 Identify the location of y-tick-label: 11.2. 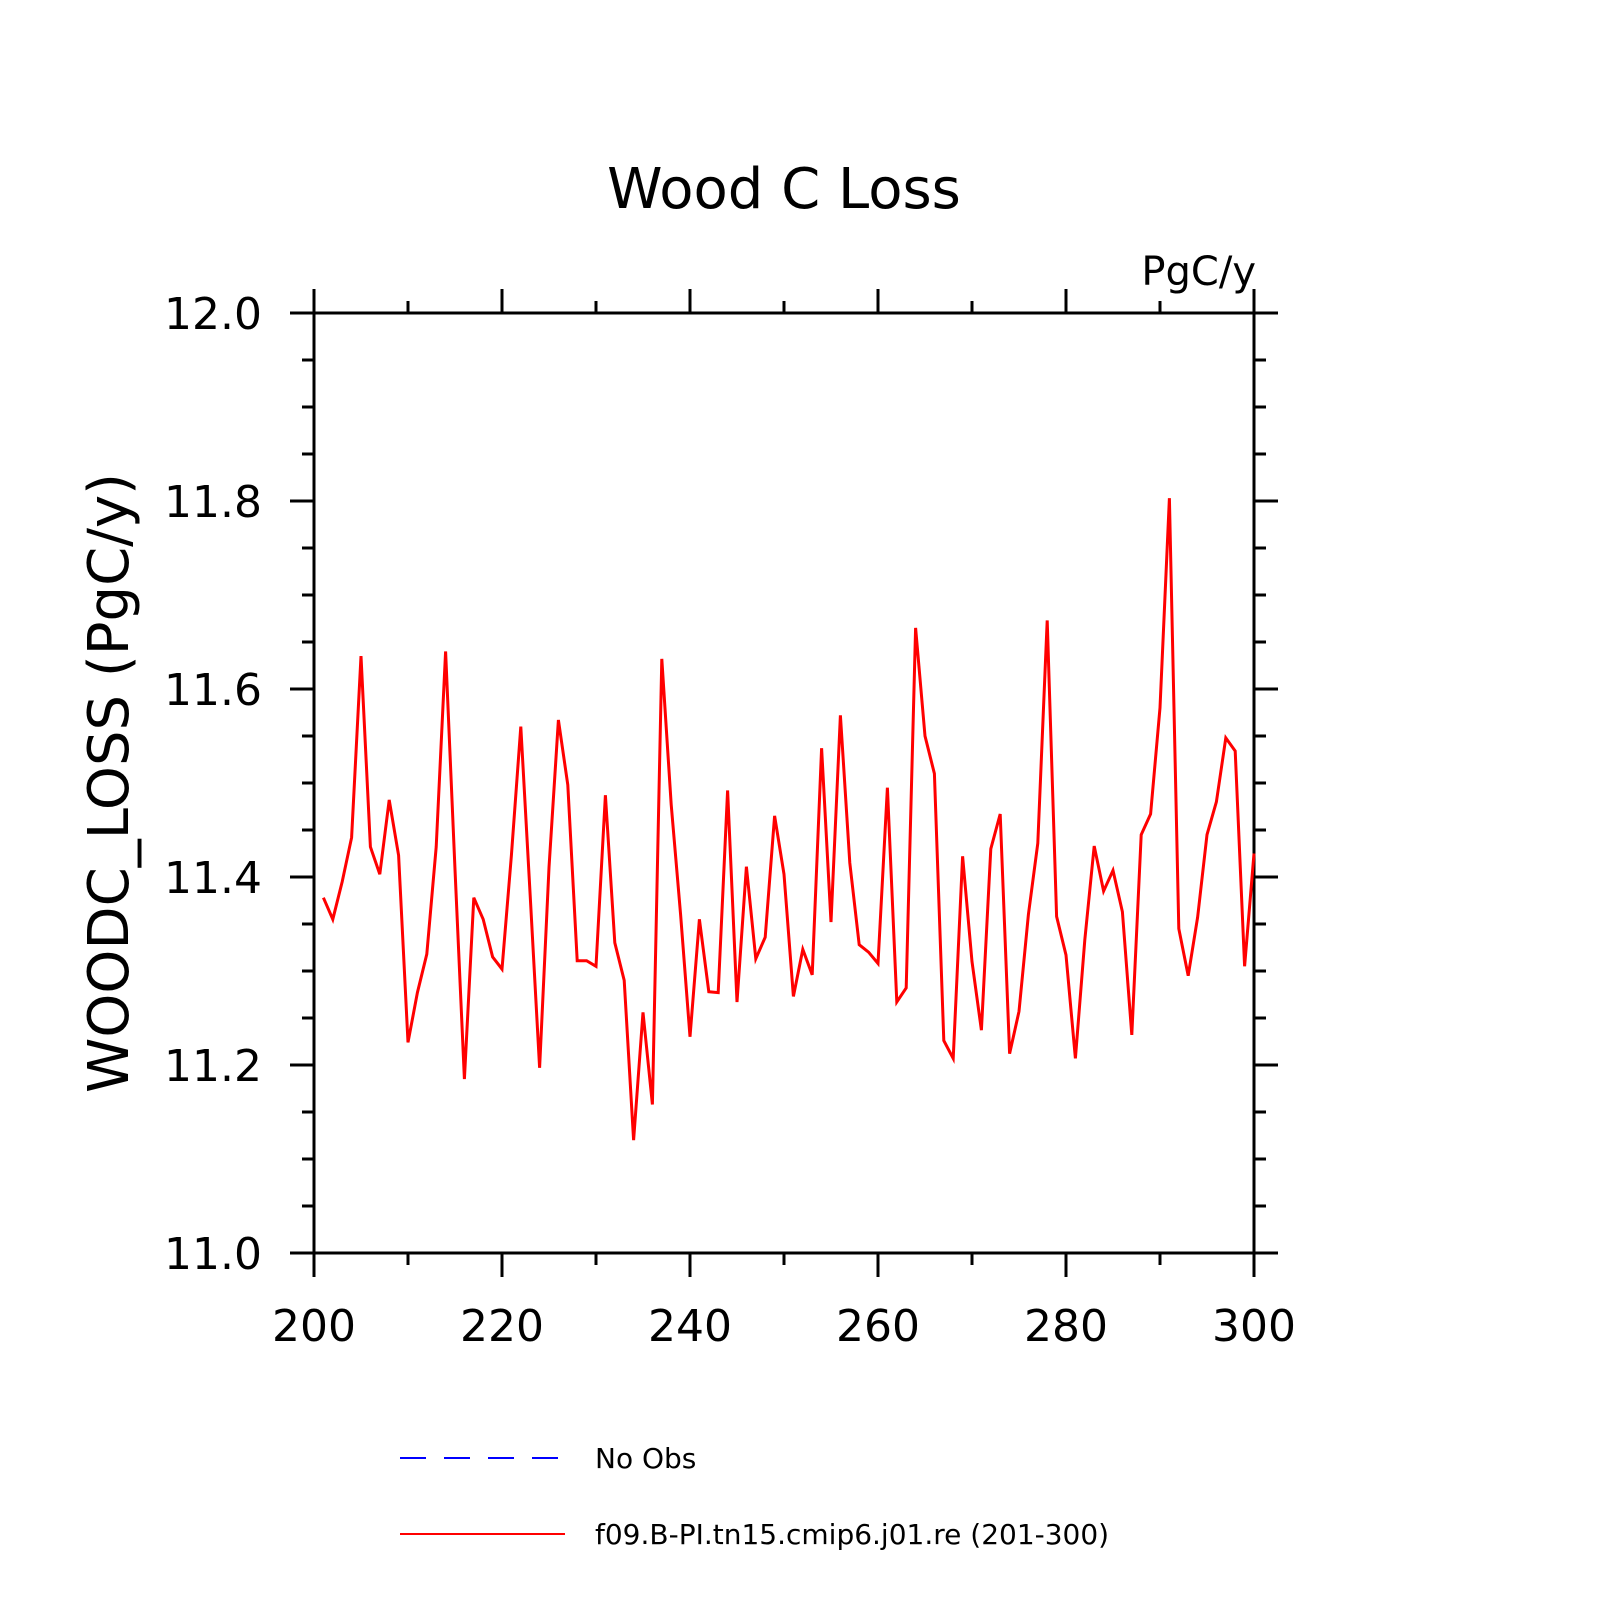
(213, 1066).